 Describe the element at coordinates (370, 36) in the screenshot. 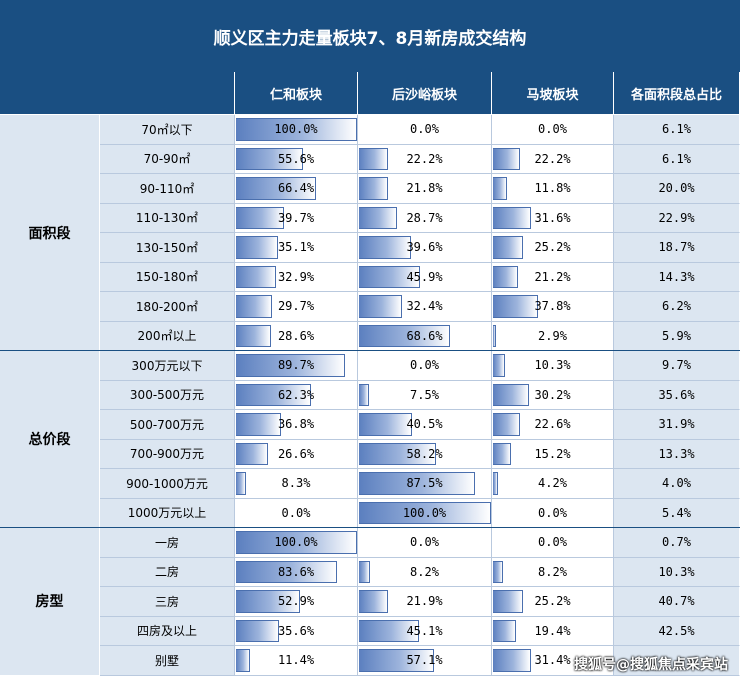

I see `chart-title: 顺义区主力走量板块7、8月新房成交结构` at that location.